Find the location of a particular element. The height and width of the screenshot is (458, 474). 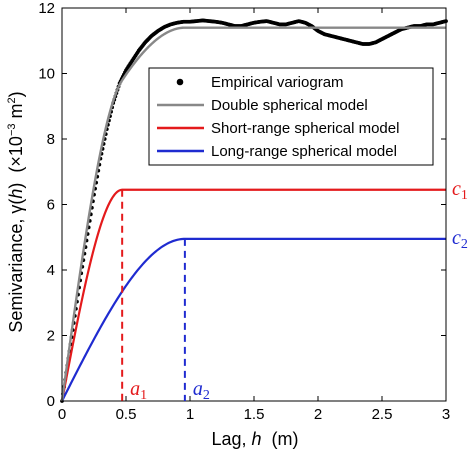

x-tick-label: 3 is located at coordinates (446, 414).